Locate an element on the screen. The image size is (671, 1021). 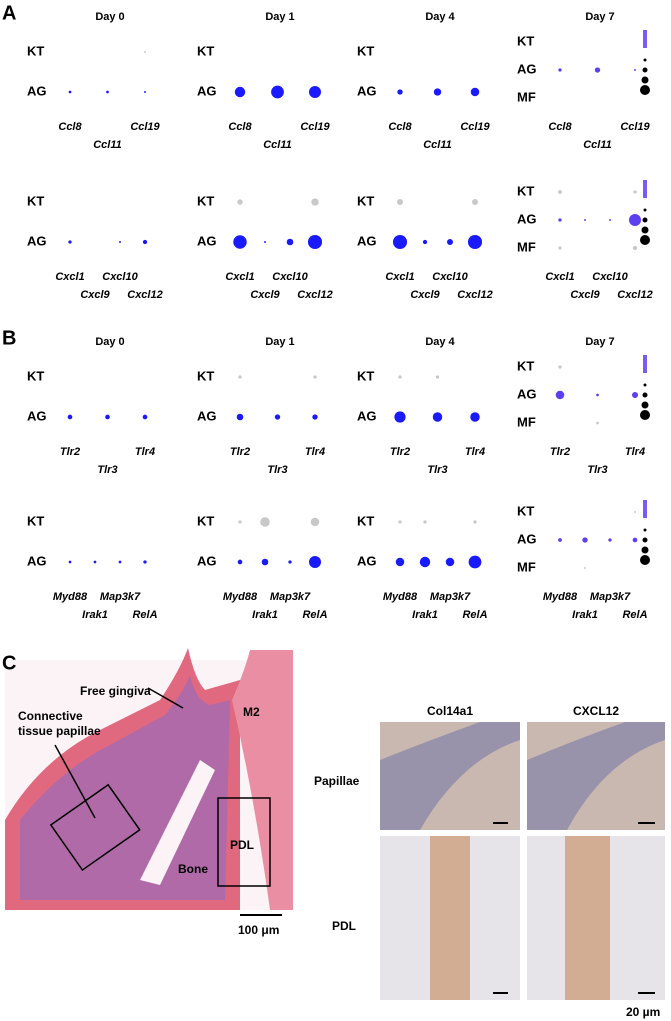
histology-image is located at coordinates (149, 782).